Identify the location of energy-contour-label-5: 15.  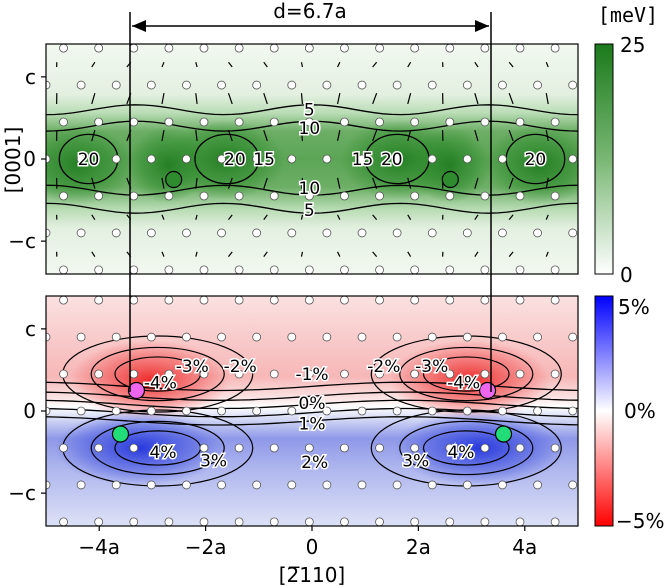
(363, 160).